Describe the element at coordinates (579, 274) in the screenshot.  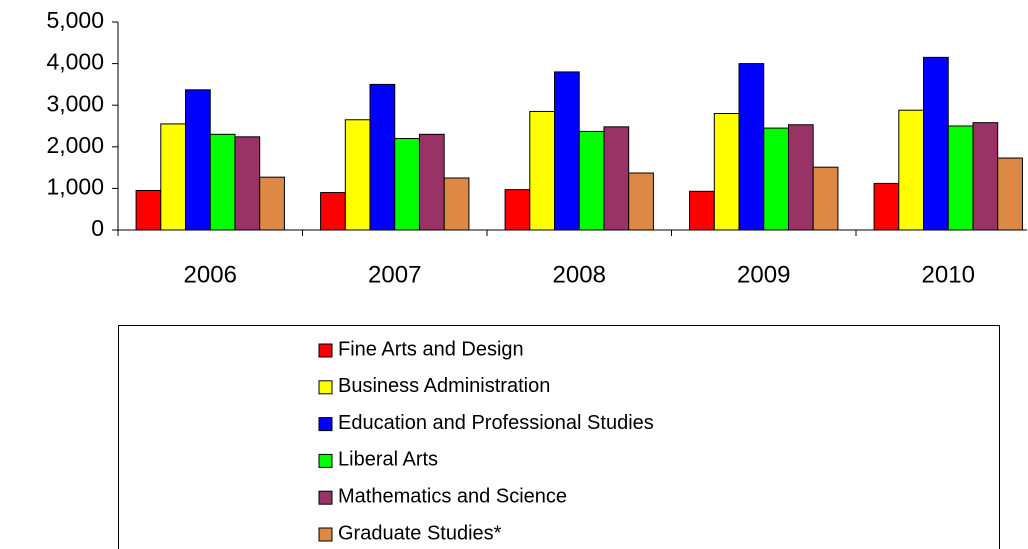
I see `x-tick-label: 2008` at that location.